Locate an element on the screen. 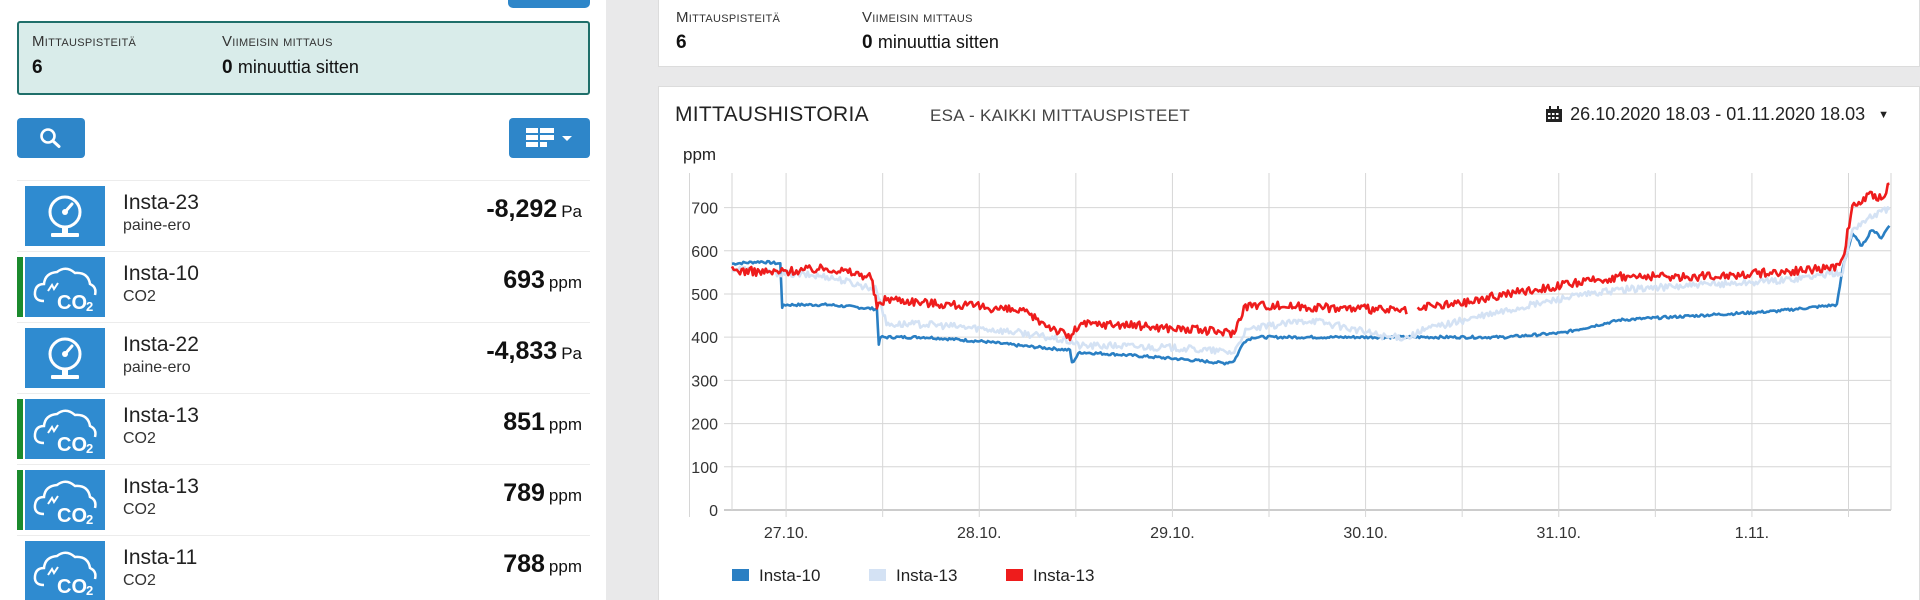  device-row: CO 2 Insta-13 CO2 851 ppm is located at coordinates (303, 428).